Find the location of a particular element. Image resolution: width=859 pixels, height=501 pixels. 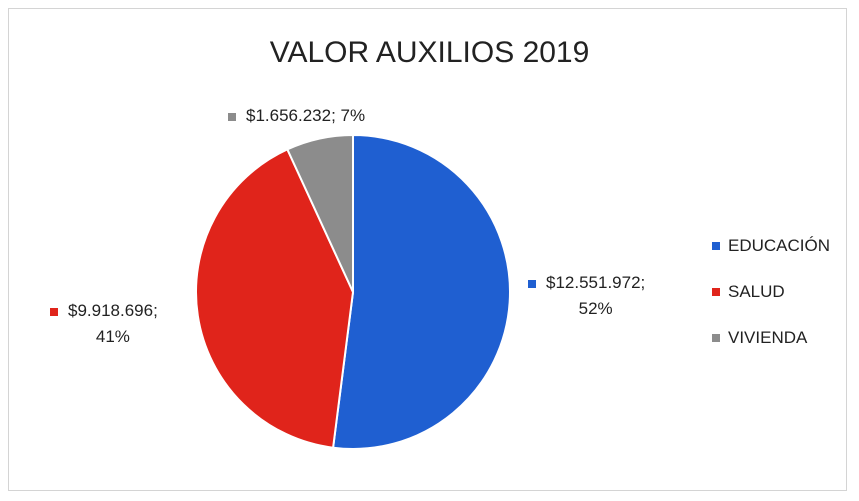

data-label-value: $9.918.696; is located at coordinates (113, 310).